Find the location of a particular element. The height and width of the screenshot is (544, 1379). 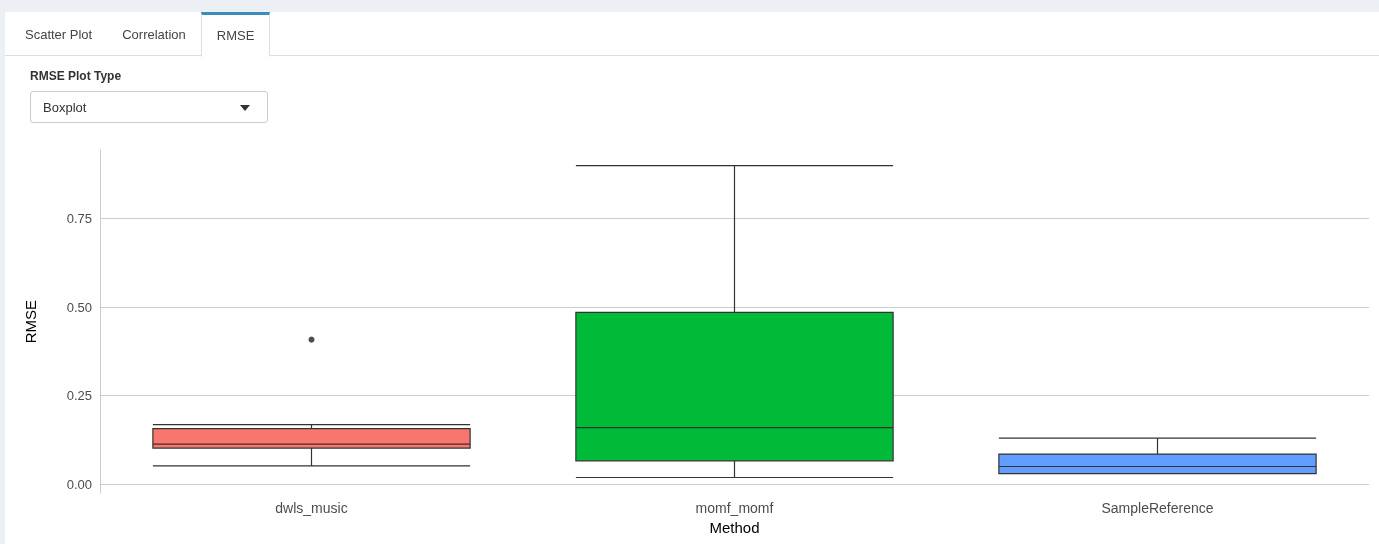

x-tick-label: momf_momf is located at coordinates (734, 508).